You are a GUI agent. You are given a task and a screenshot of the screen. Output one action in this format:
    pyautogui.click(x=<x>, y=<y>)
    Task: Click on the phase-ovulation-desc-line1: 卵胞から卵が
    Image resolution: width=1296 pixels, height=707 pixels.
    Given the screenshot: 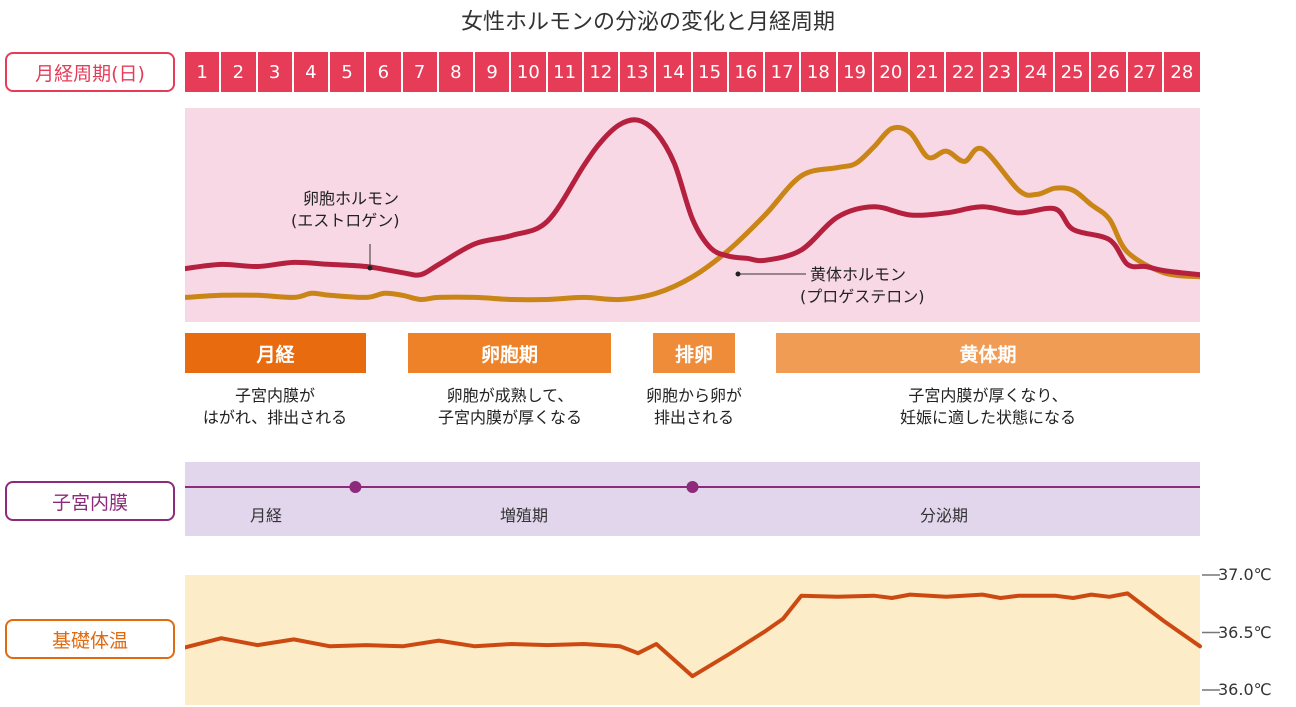 What is the action you would take?
    pyautogui.click(x=693, y=395)
    